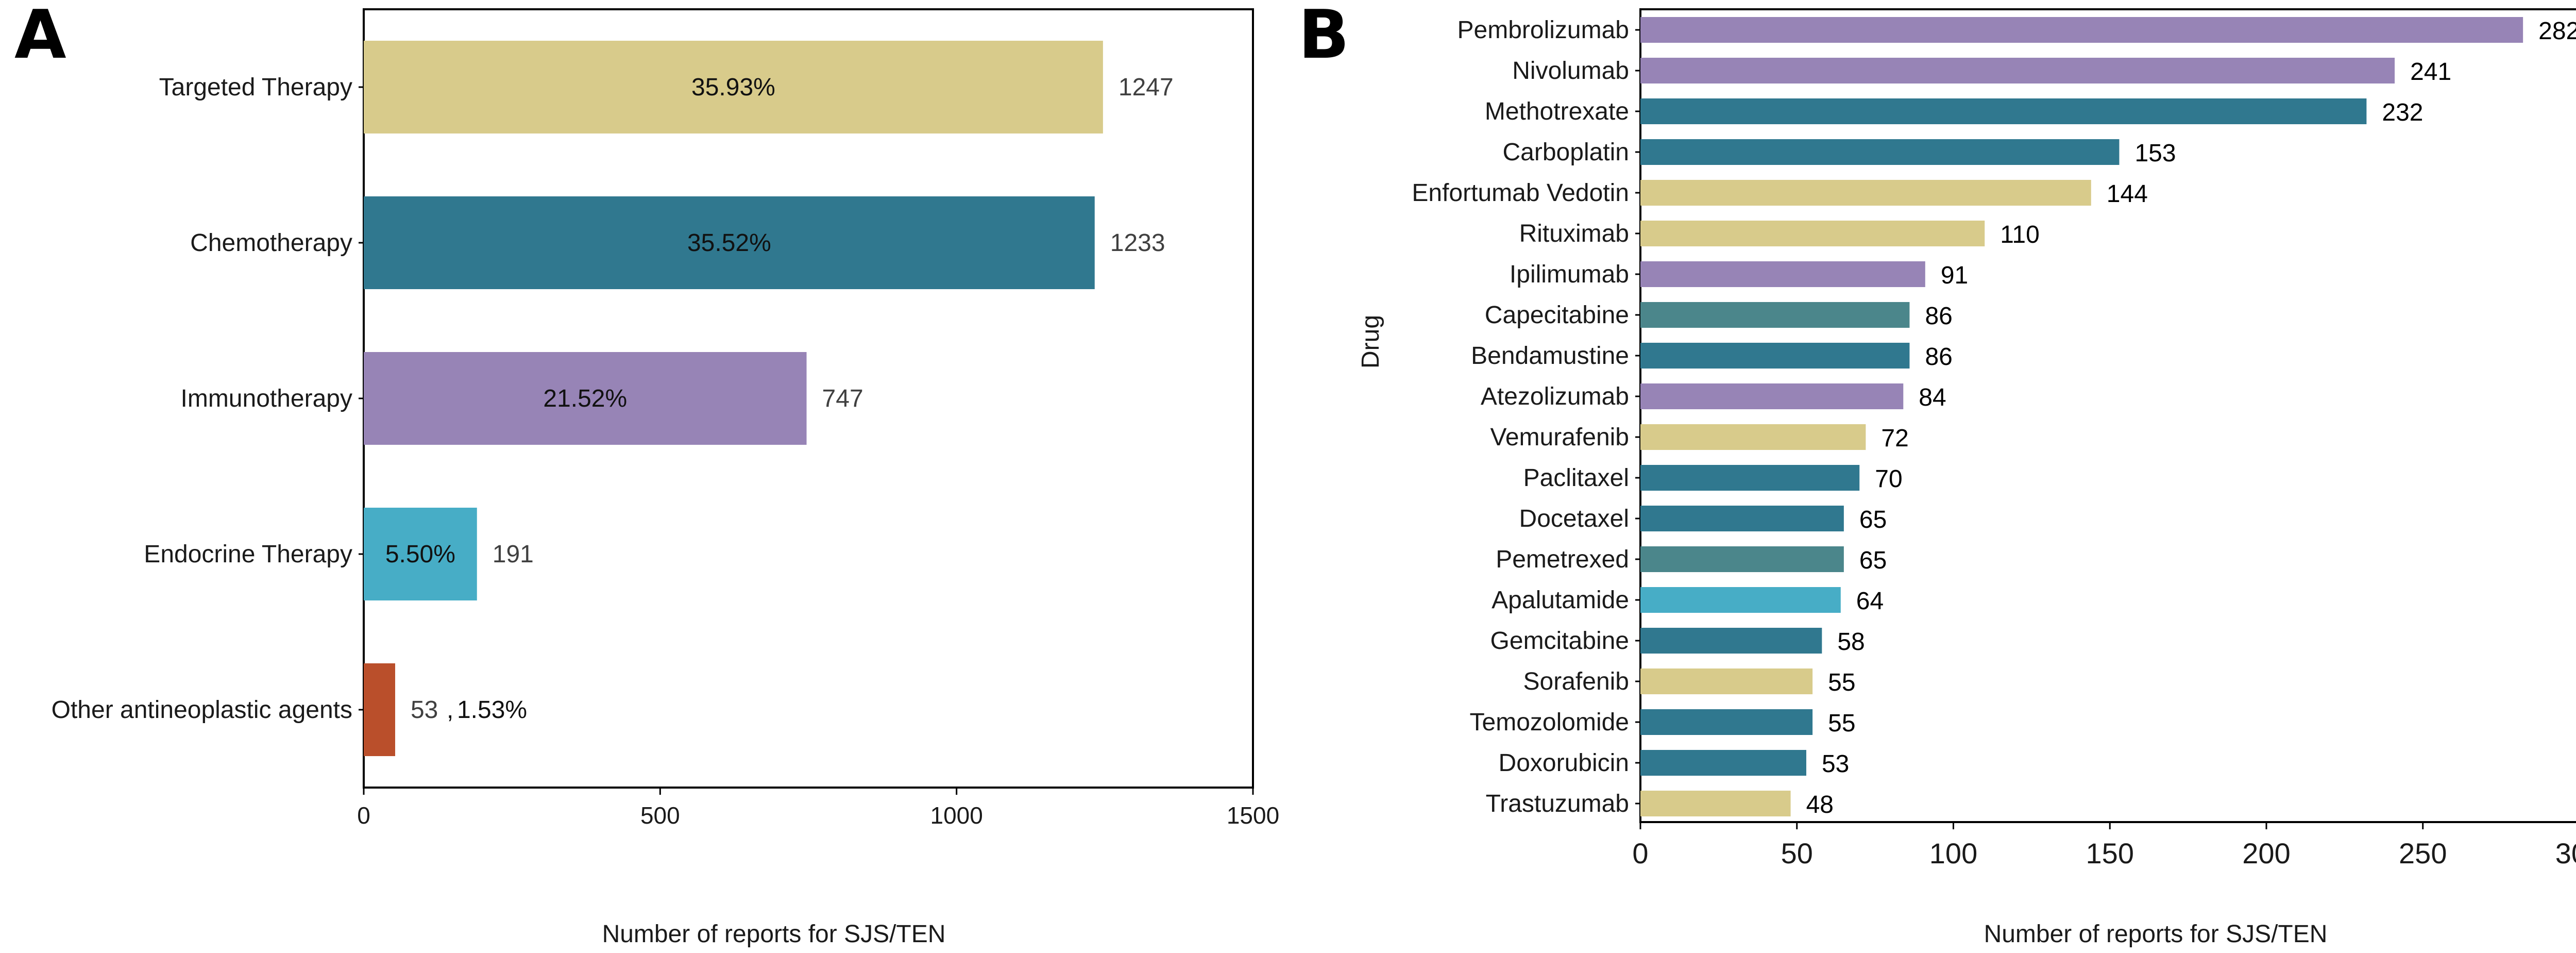 This screenshot has width=2576, height=953. I want to click on panel-b-category-label: Pemetrexed, so click(1562, 559).